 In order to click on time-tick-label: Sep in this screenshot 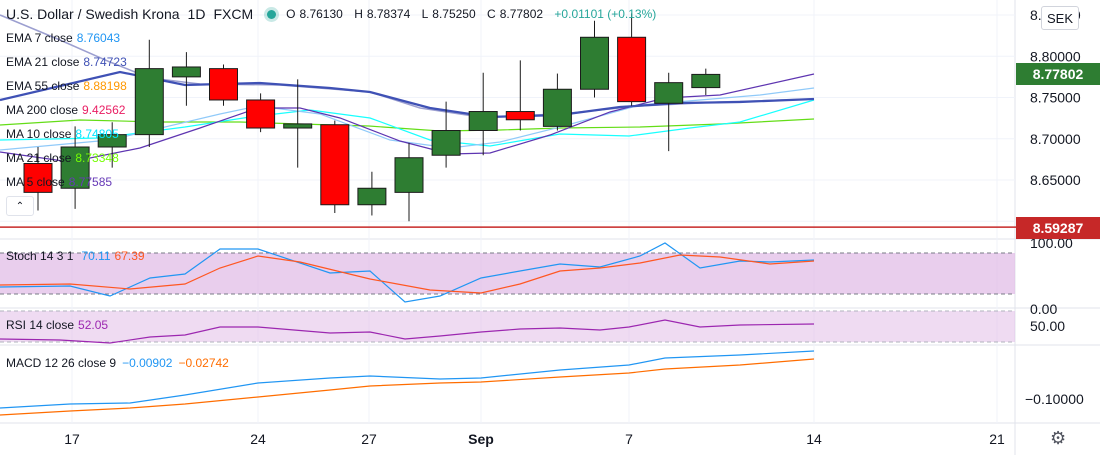, I will do `click(481, 439)`.